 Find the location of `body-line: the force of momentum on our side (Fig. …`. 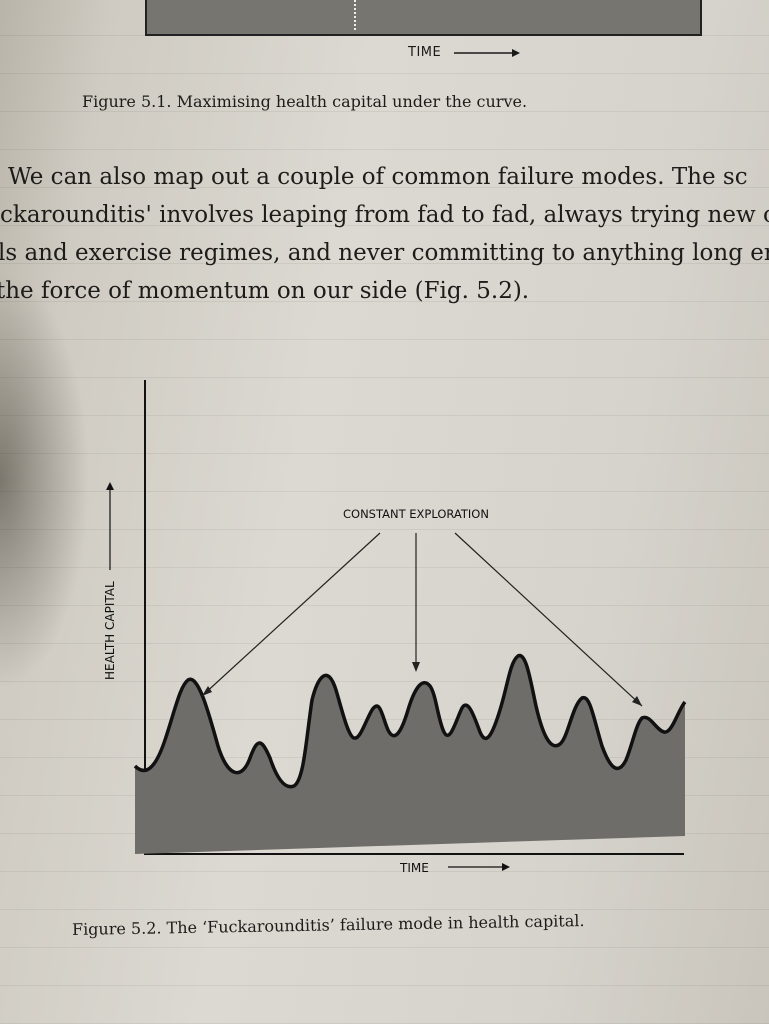

body-line: the force of momentum on our side (Fig. … is located at coordinates (265, 291).